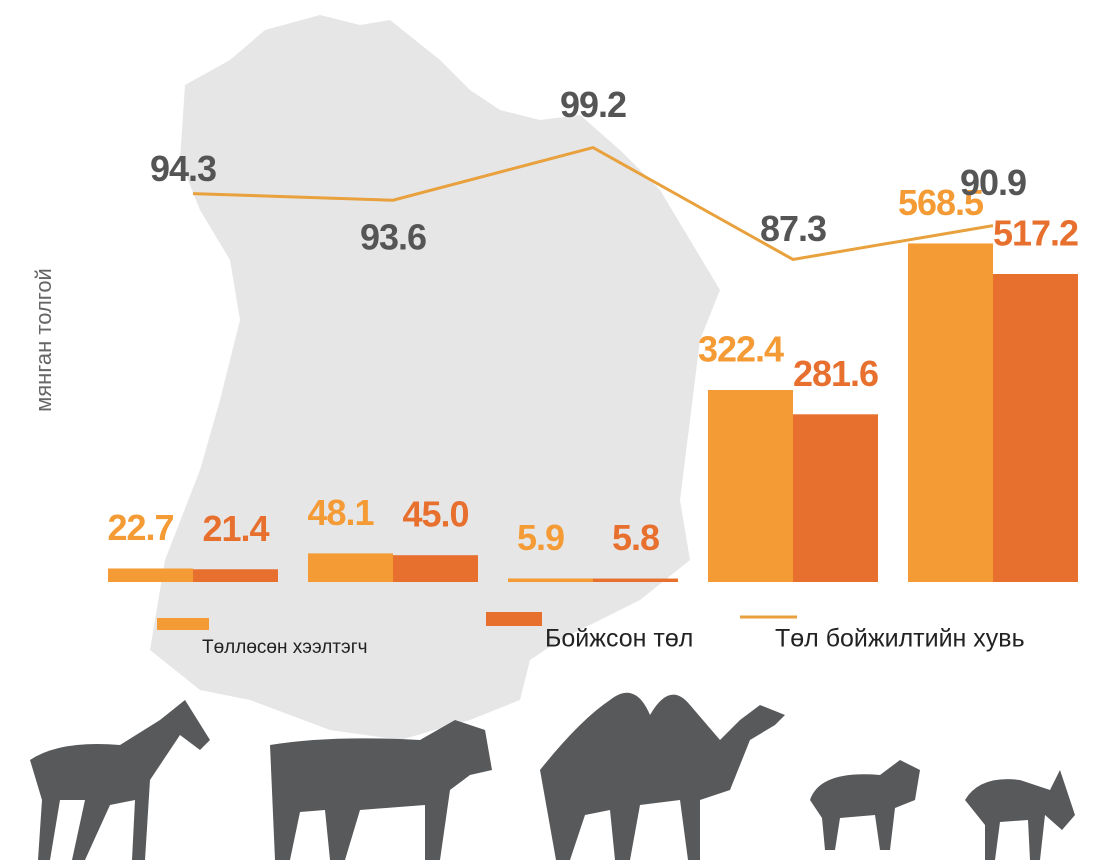 The width and height of the screenshot is (1111, 866). I want to click on value-label: 281.6, so click(835, 373).